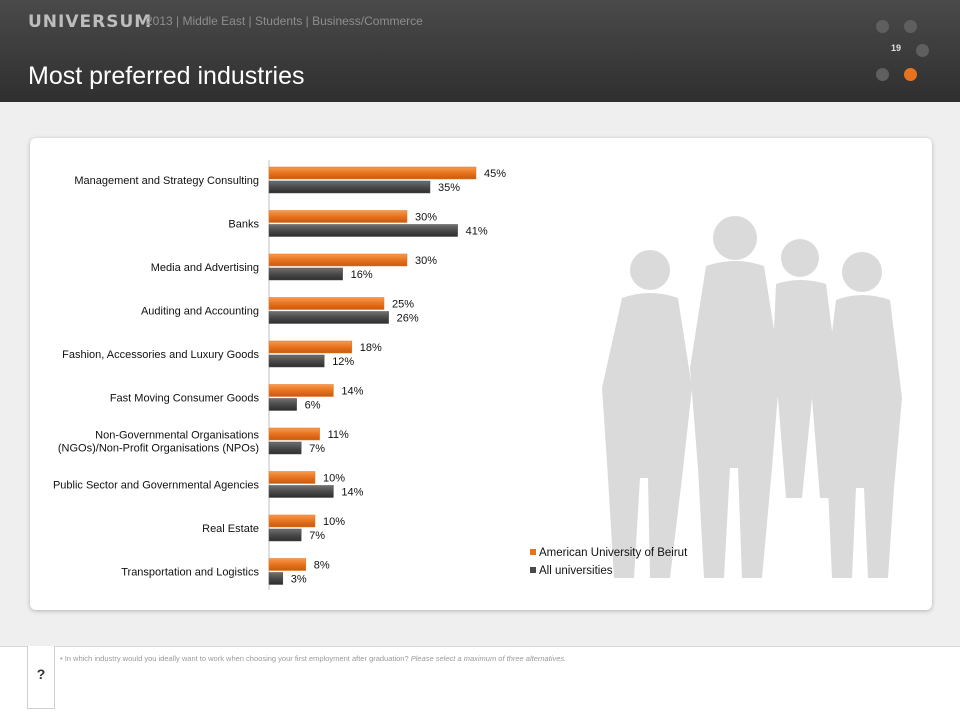  Describe the element at coordinates (230, 529) in the screenshot. I see `category-label: Real Estate` at that location.